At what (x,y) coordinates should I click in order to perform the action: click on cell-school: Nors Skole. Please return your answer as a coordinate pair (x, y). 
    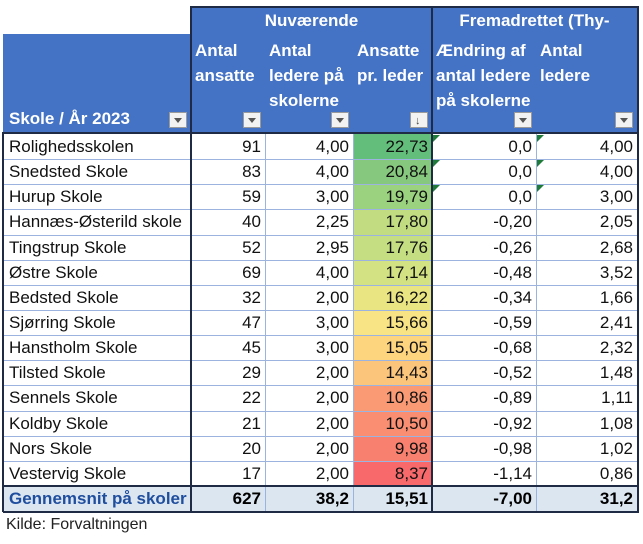
    Looking at the image, I should click on (51, 448).